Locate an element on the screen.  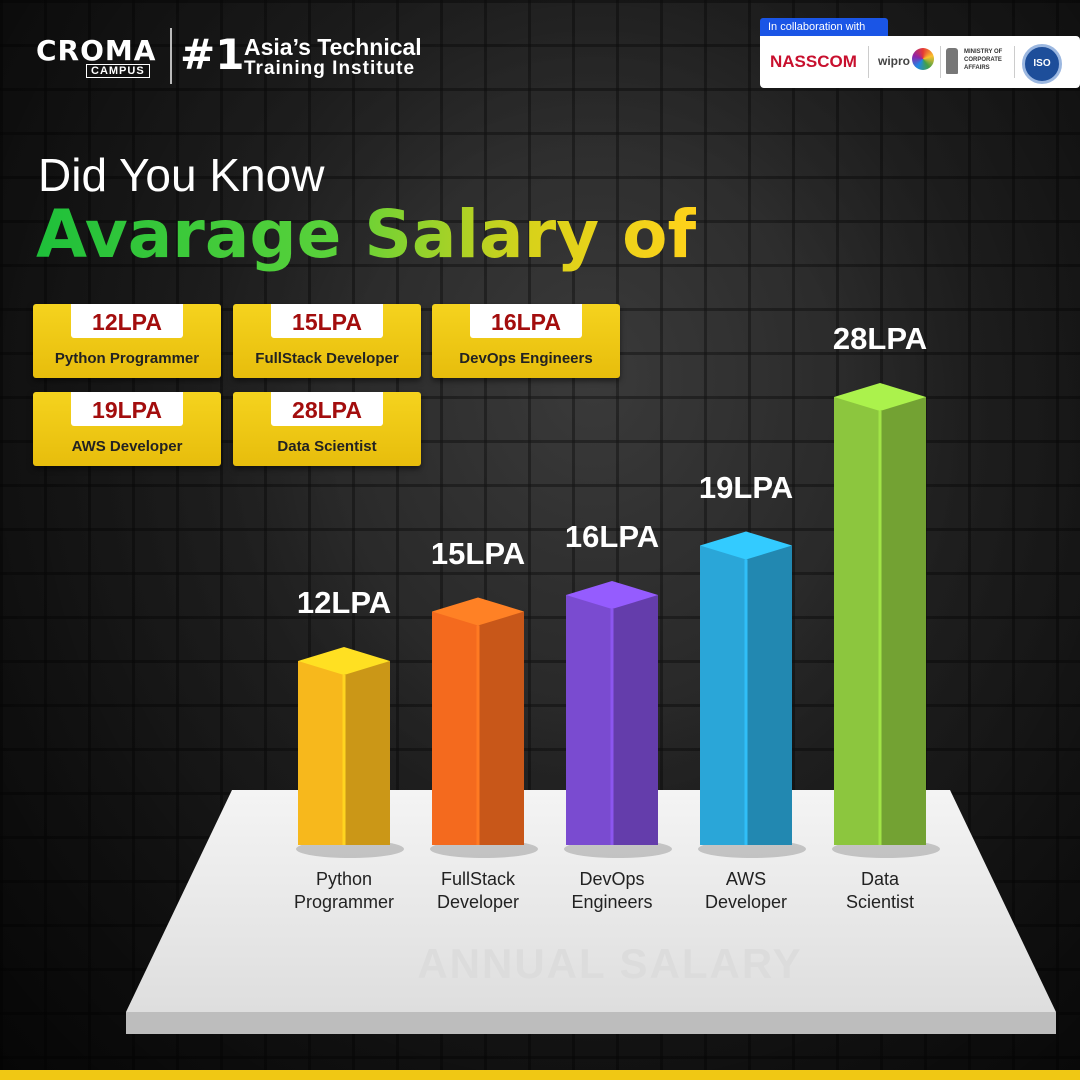
card-value: 12LPA is located at coordinates (127, 321).